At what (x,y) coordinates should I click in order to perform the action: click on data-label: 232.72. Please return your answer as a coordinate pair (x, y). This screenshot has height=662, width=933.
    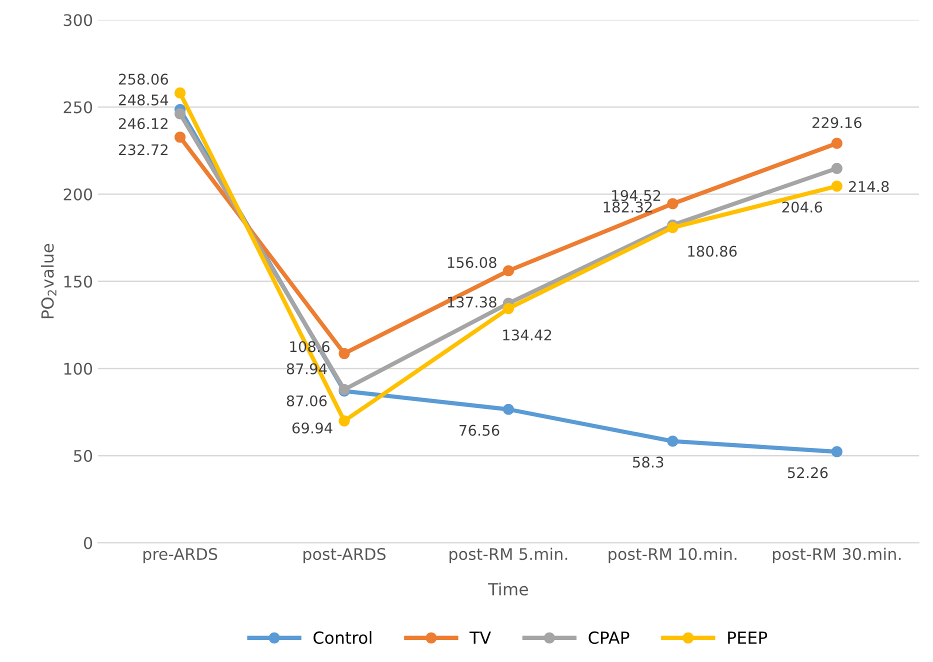
    Looking at the image, I should click on (143, 150).